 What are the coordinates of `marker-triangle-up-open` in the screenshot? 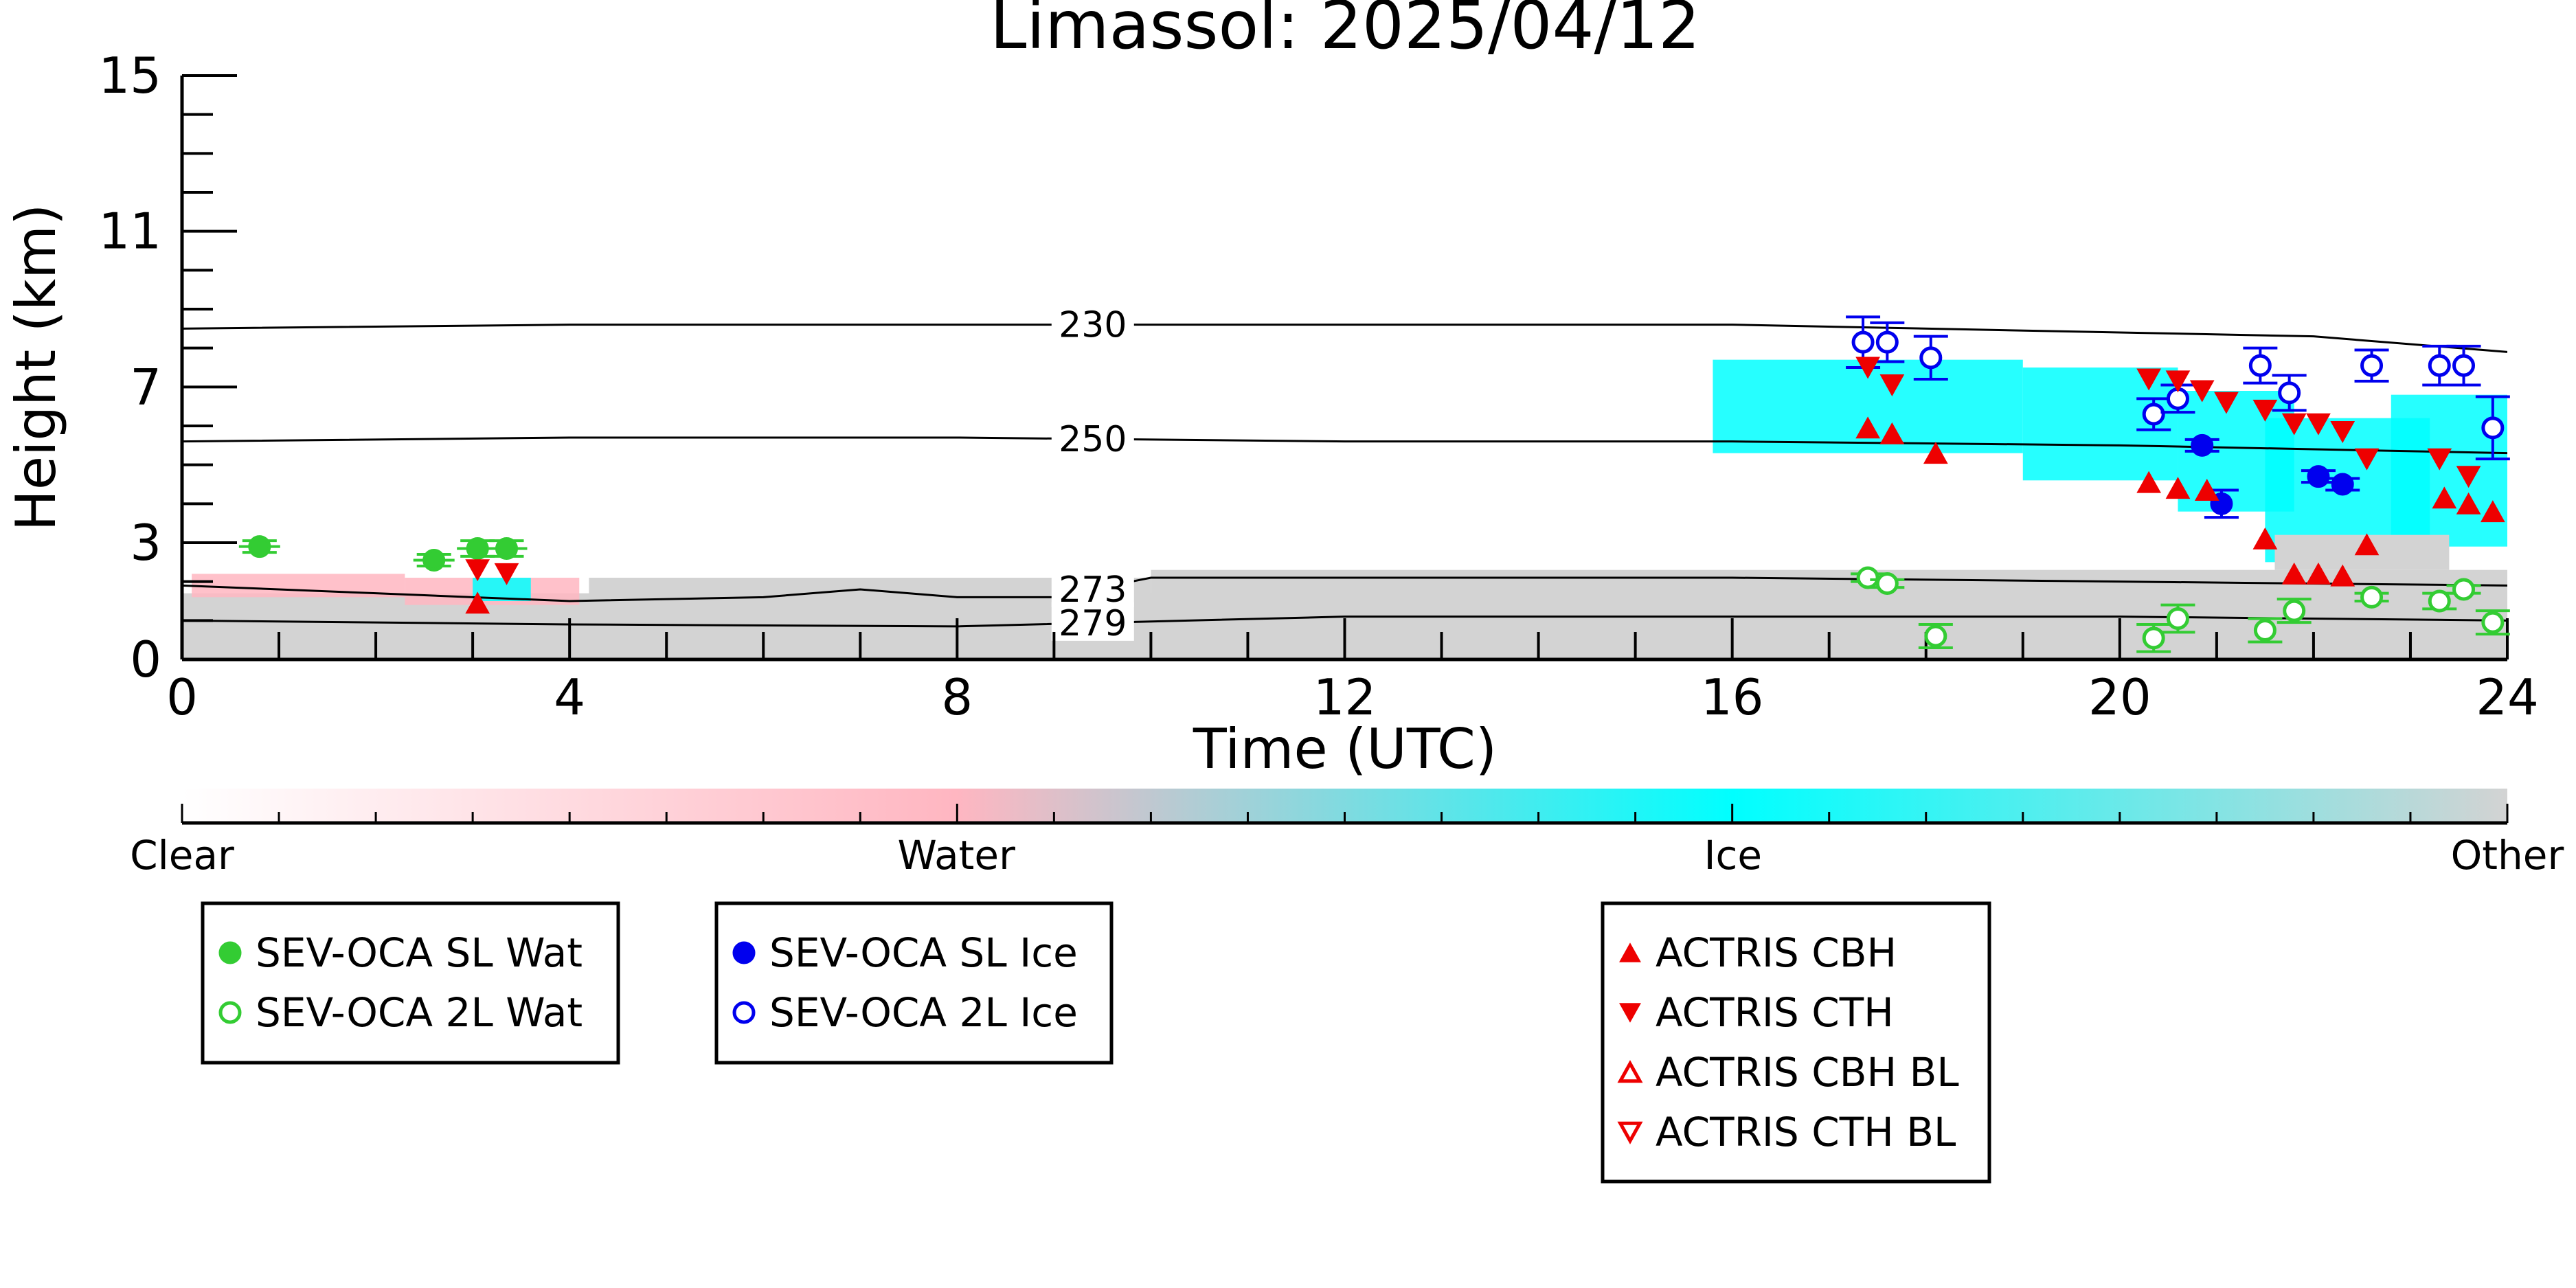 It's located at (1630, 1071).